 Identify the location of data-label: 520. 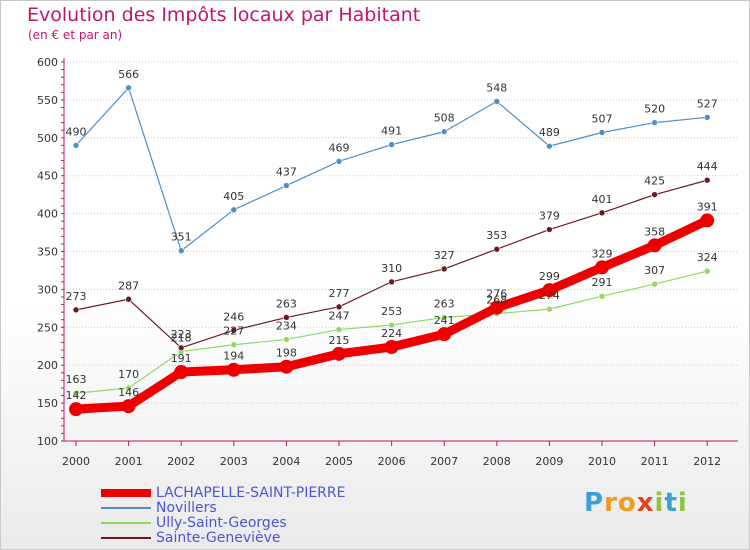
(654, 109).